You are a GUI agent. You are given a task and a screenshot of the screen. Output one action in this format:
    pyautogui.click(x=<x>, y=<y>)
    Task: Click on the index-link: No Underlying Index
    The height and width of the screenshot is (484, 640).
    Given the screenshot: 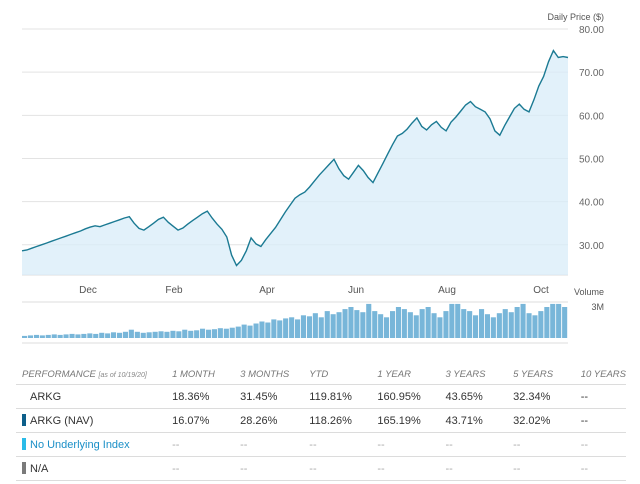 What is the action you would take?
    pyautogui.click(x=80, y=445)
    